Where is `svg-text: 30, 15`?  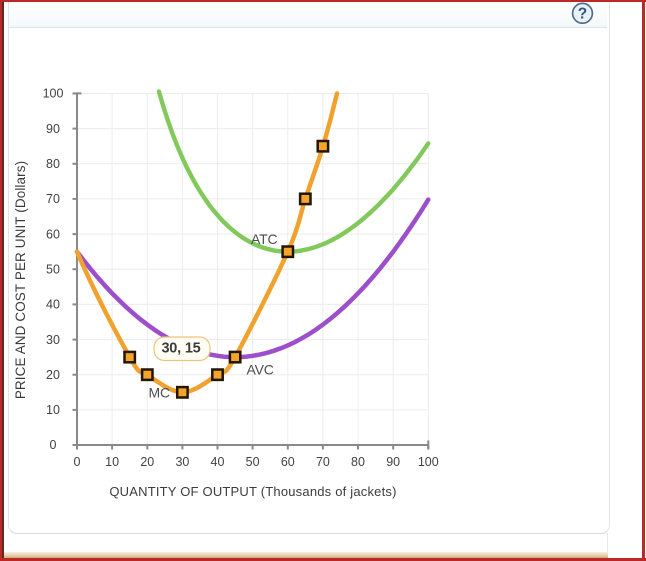 svg-text: 30, 15 is located at coordinates (180, 349).